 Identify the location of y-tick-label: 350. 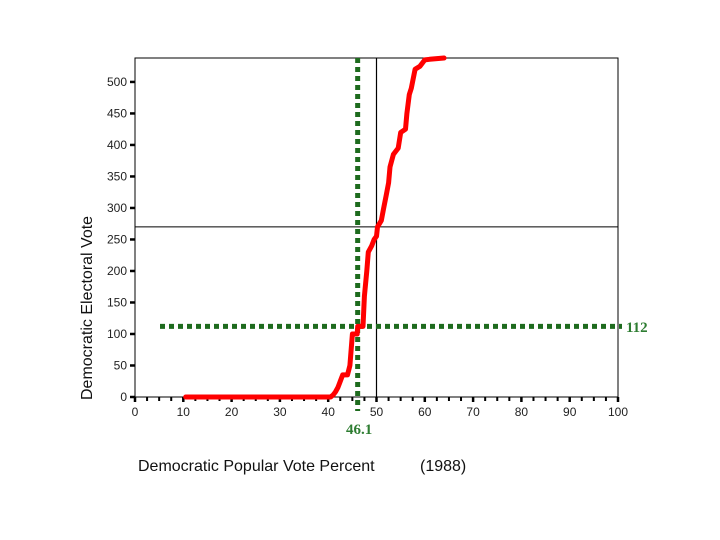
(117, 176).